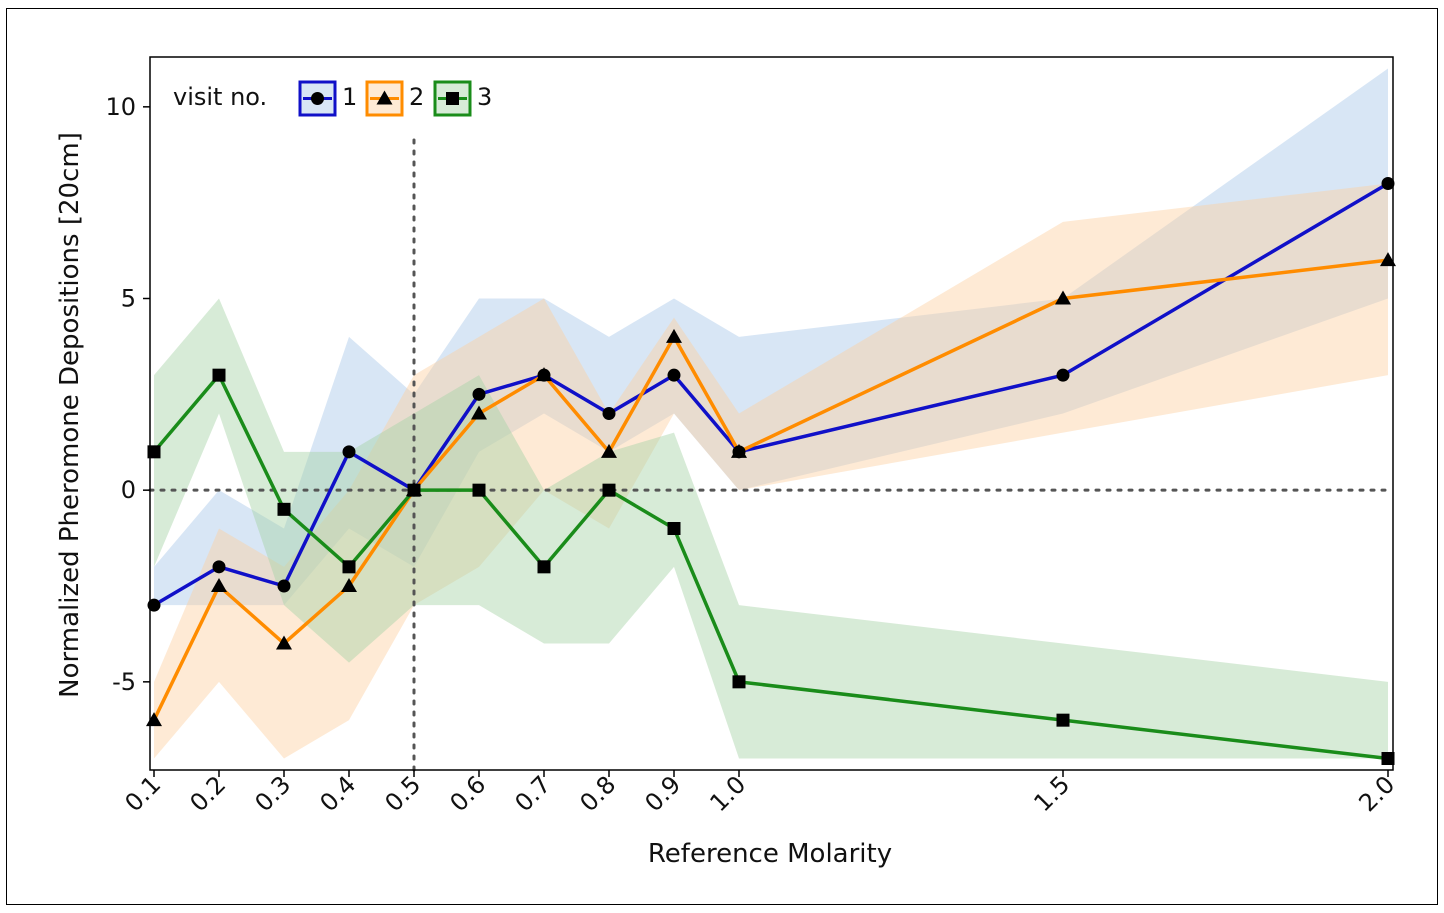 The height and width of the screenshot is (913, 1444). Describe the element at coordinates (467, 793) in the screenshot. I see `x-tick-label: 0.6` at that location.